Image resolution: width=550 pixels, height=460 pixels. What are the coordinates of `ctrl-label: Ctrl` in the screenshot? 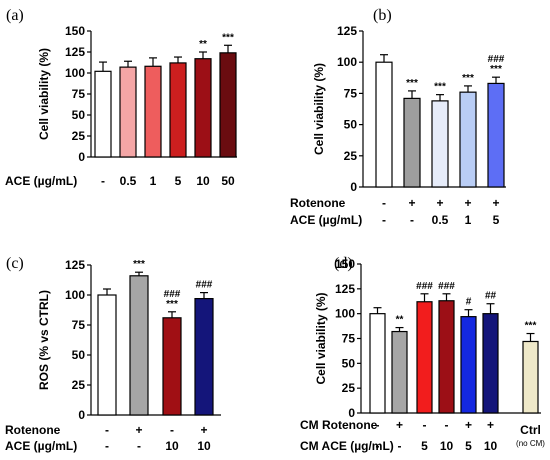 It's located at (530, 430).